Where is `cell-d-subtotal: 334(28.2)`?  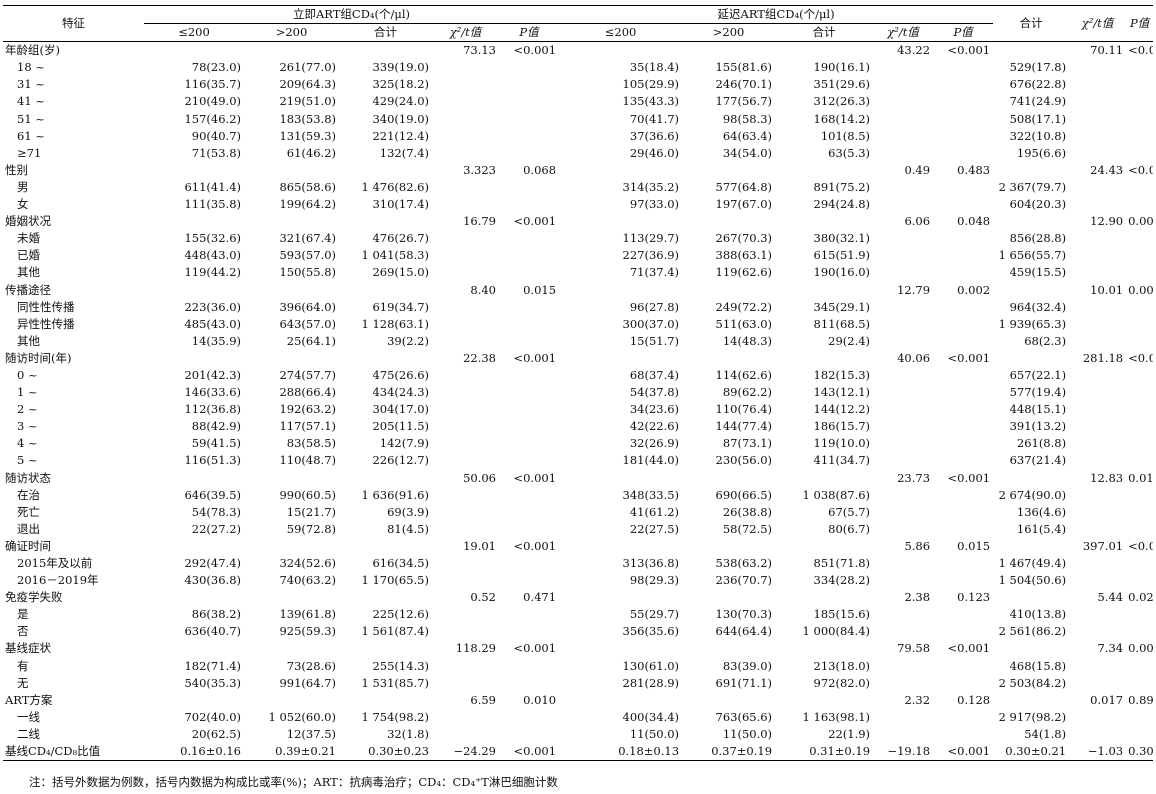 cell-d-subtotal: 334(28.2) is located at coordinates (842, 580).